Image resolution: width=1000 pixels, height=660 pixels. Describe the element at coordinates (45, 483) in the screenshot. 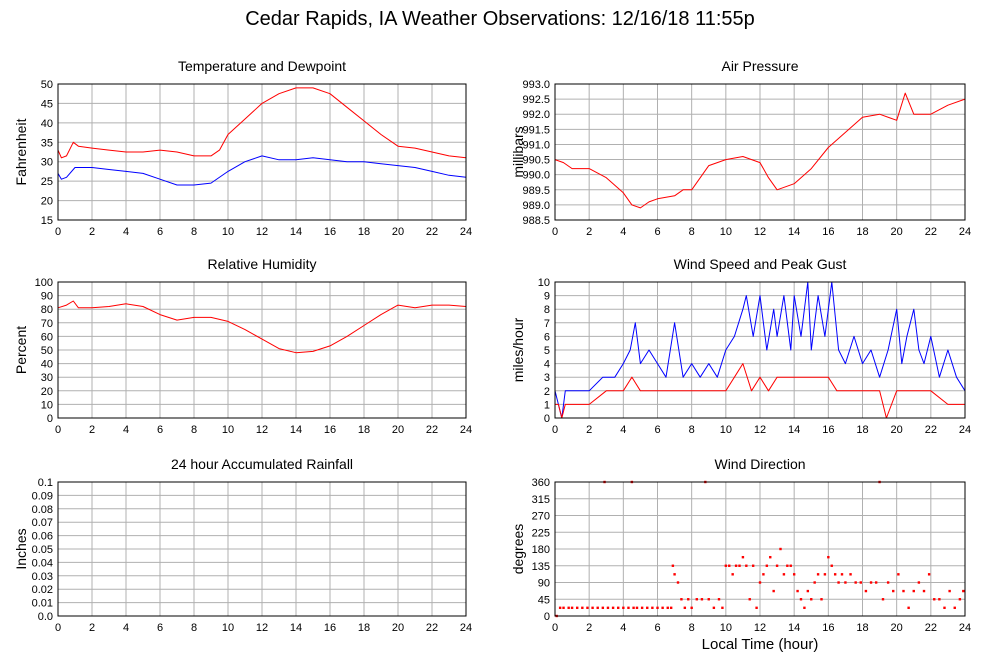

I see `y-tick-label: 0.1` at that location.